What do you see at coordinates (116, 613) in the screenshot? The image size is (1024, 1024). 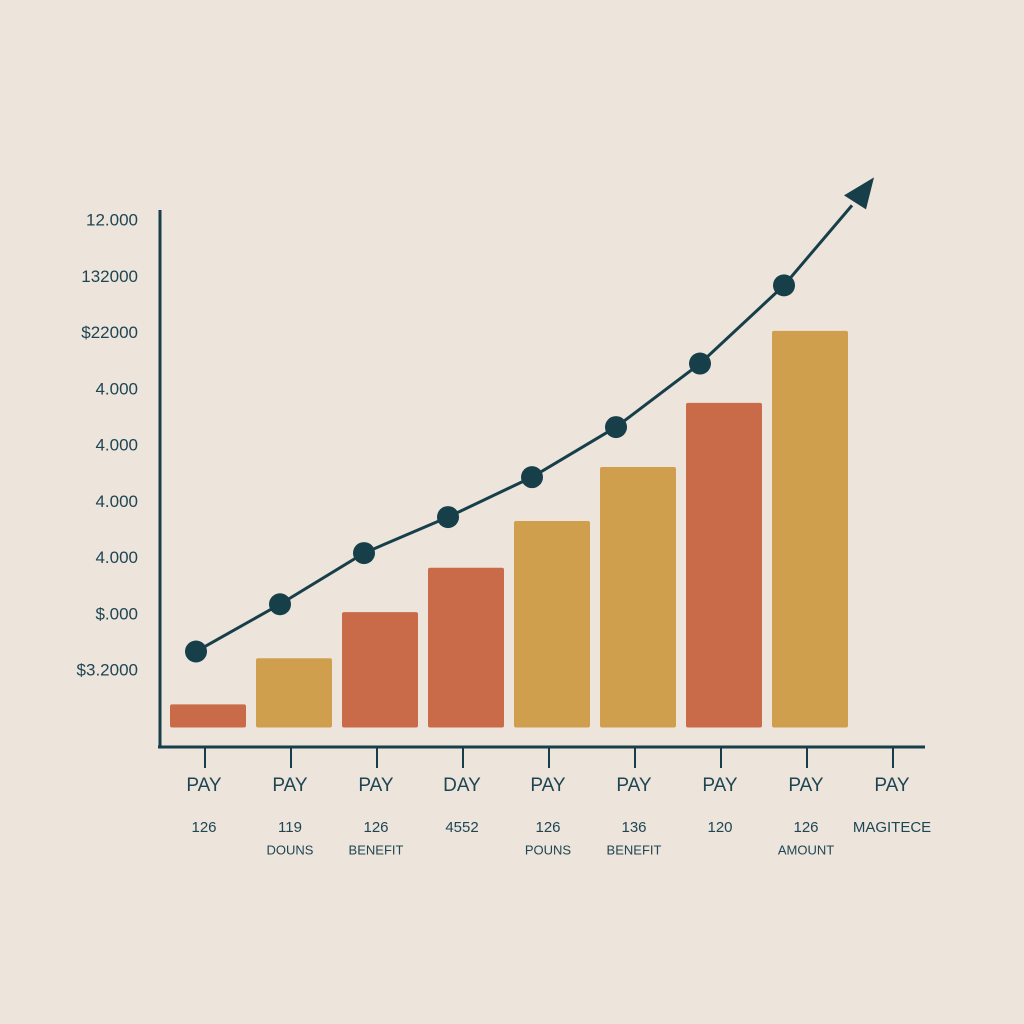 I see `y-tick-label: $.000` at bounding box center [116, 613].